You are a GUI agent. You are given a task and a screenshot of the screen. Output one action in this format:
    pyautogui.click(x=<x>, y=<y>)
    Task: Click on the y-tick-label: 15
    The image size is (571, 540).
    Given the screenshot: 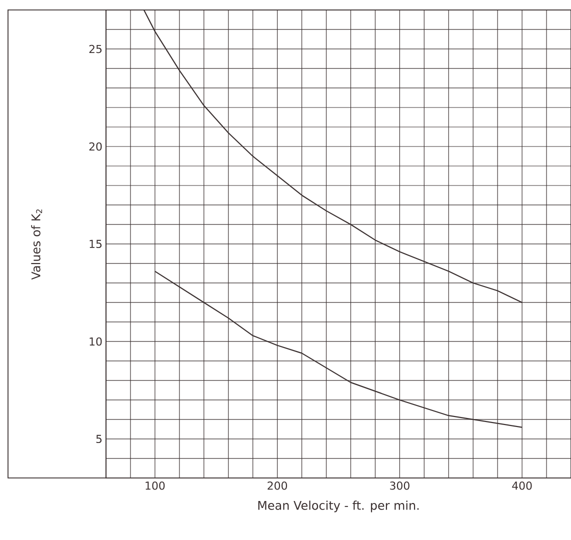 What is the action you would take?
    pyautogui.click(x=96, y=244)
    